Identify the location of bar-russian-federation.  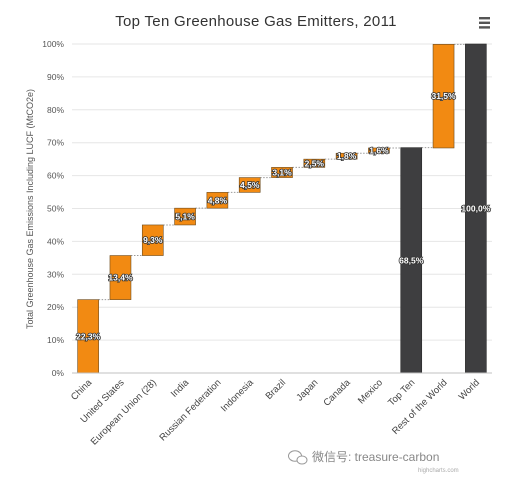
(217, 200).